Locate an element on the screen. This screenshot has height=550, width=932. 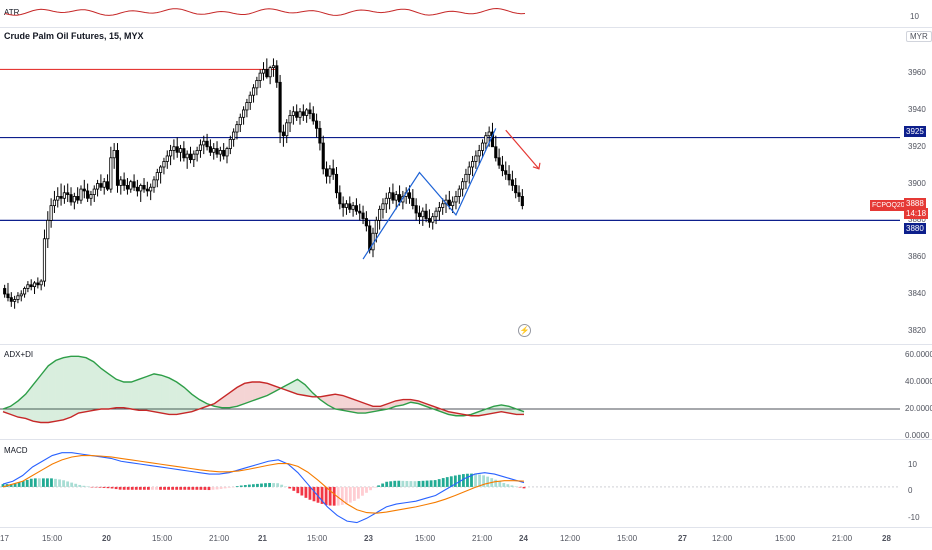
currency-label: MYR is located at coordinates (919, 36).